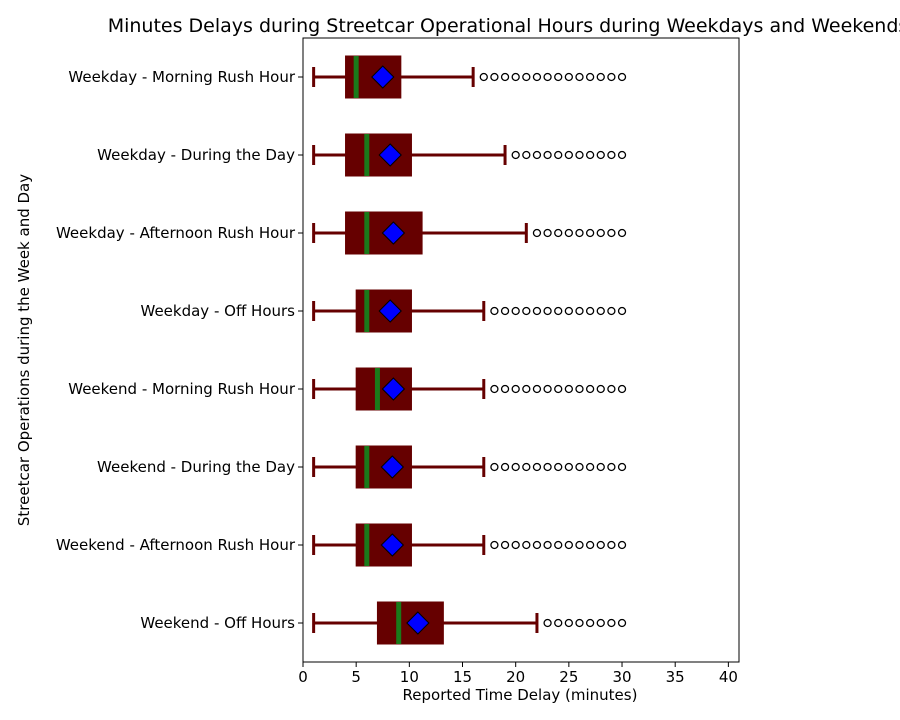 This screenshot has width=900, height=720. What do you see at coordinates (675, 677) in the screenshot?
I see `x-tick-label: 35` at bounding box center [675, 677].